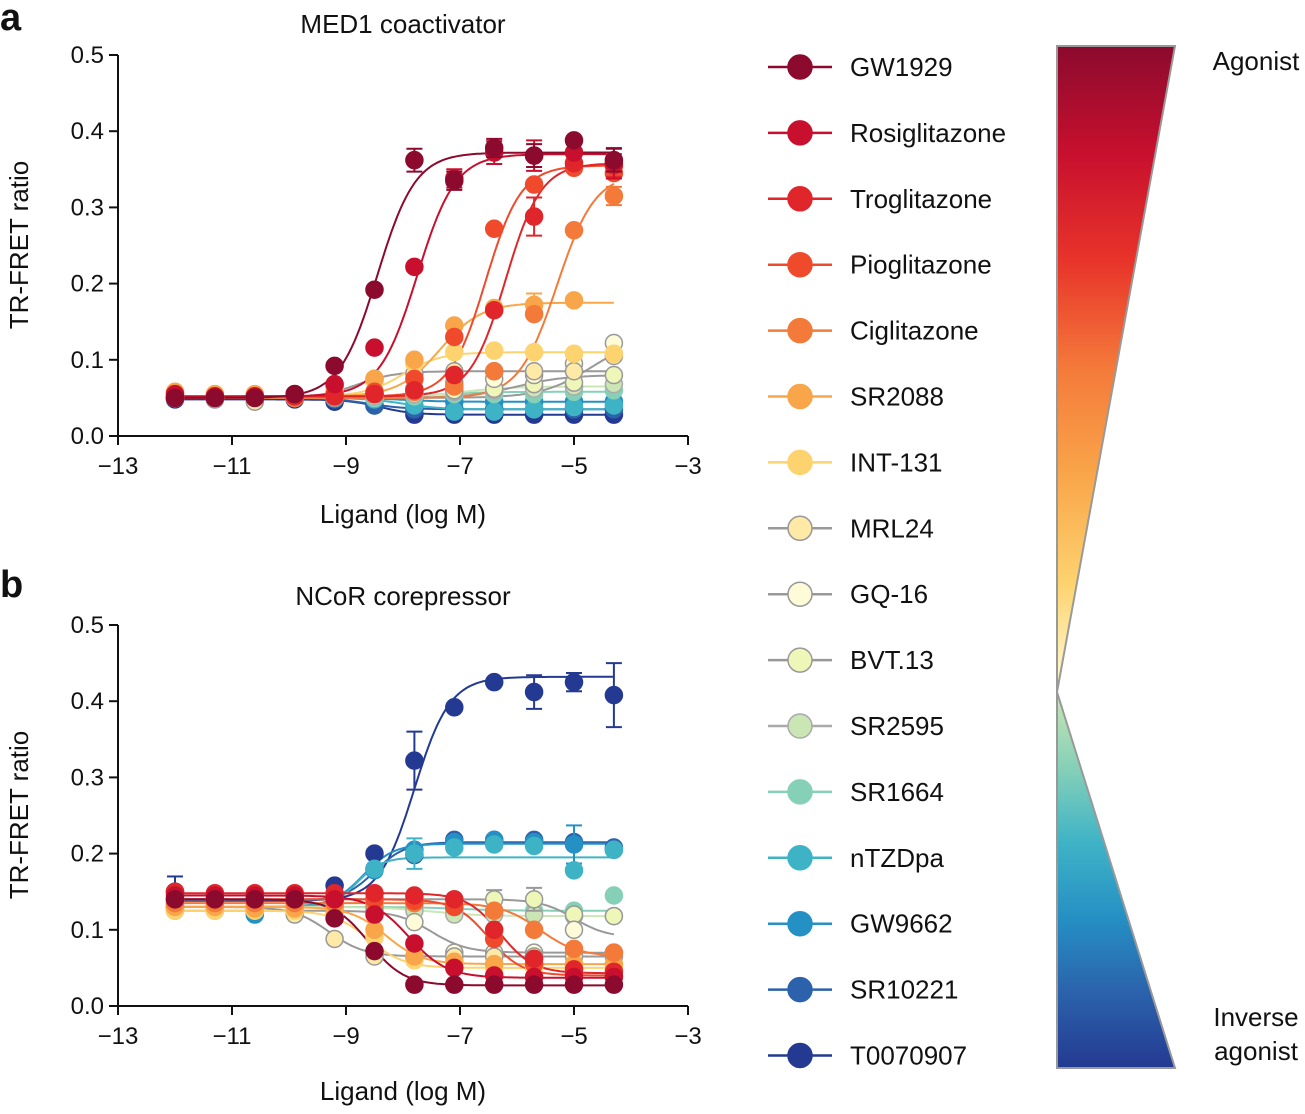 The width and height of the screenshot is (1305, 1114). I want to click on legend-label: nTZDpa, so click(897, 858).